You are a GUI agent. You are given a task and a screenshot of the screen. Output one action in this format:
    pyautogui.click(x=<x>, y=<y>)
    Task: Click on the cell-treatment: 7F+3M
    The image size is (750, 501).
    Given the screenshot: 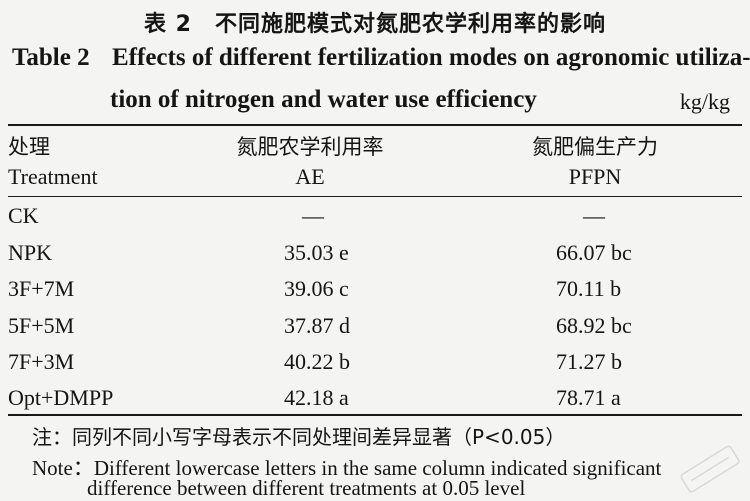 What is the action you would take?
    pyautogui.click(x=41, y=361)
    